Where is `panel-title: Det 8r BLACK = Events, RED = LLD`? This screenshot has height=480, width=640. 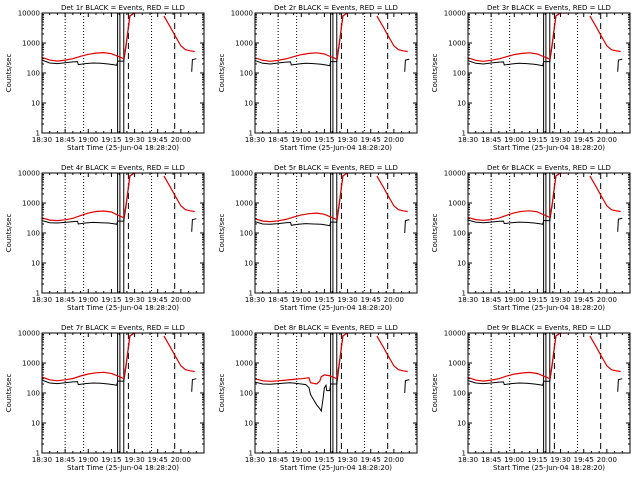
panel-title: Det 8r BLACK = Events, RED = LLD is located at coordinates (336, 328).